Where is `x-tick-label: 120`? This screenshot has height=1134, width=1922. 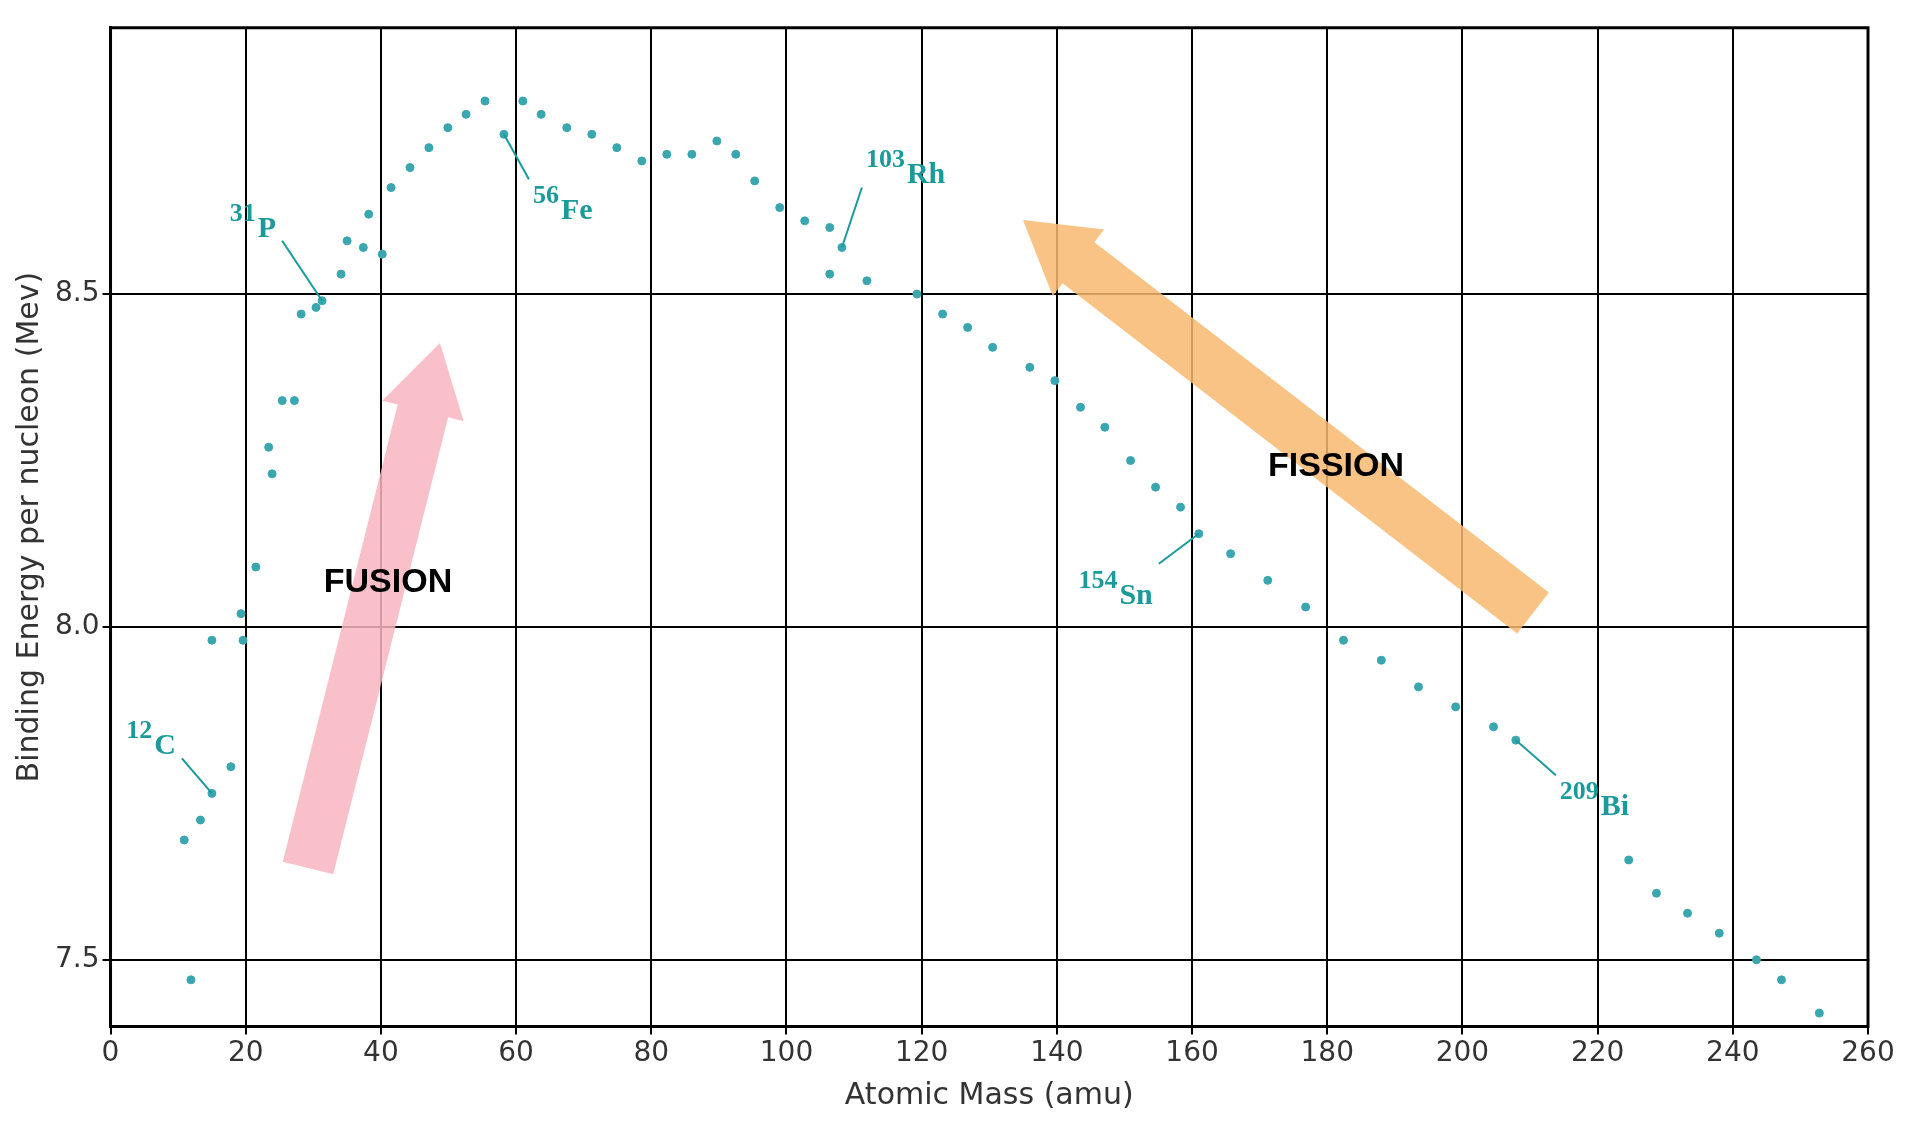 x-tick-label: 120 is located at coordinates (921, 1052).